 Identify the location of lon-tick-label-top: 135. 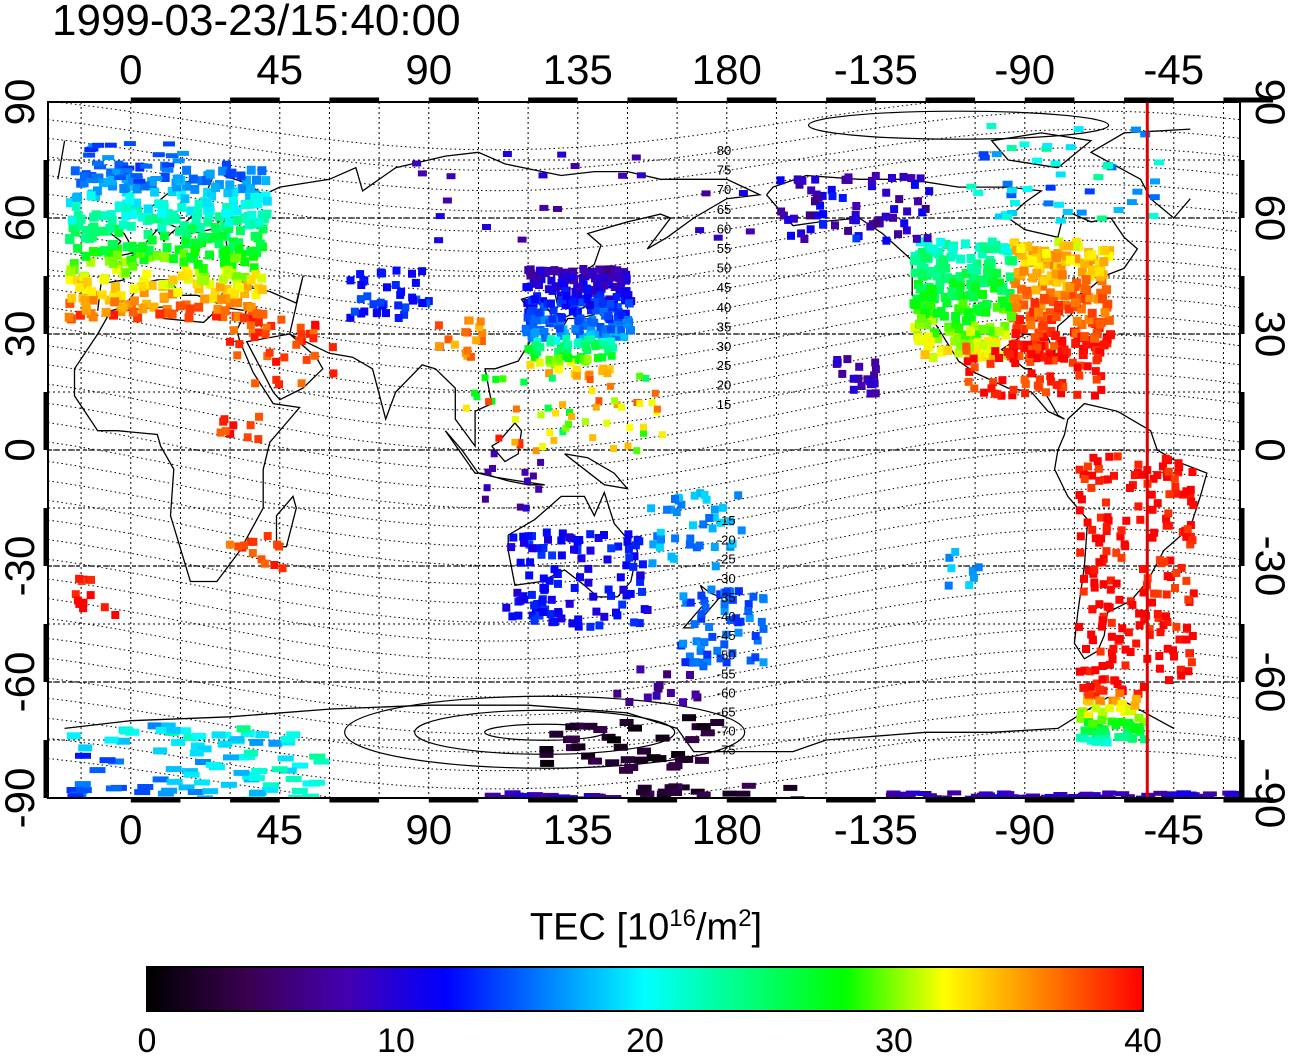
(578, 69).